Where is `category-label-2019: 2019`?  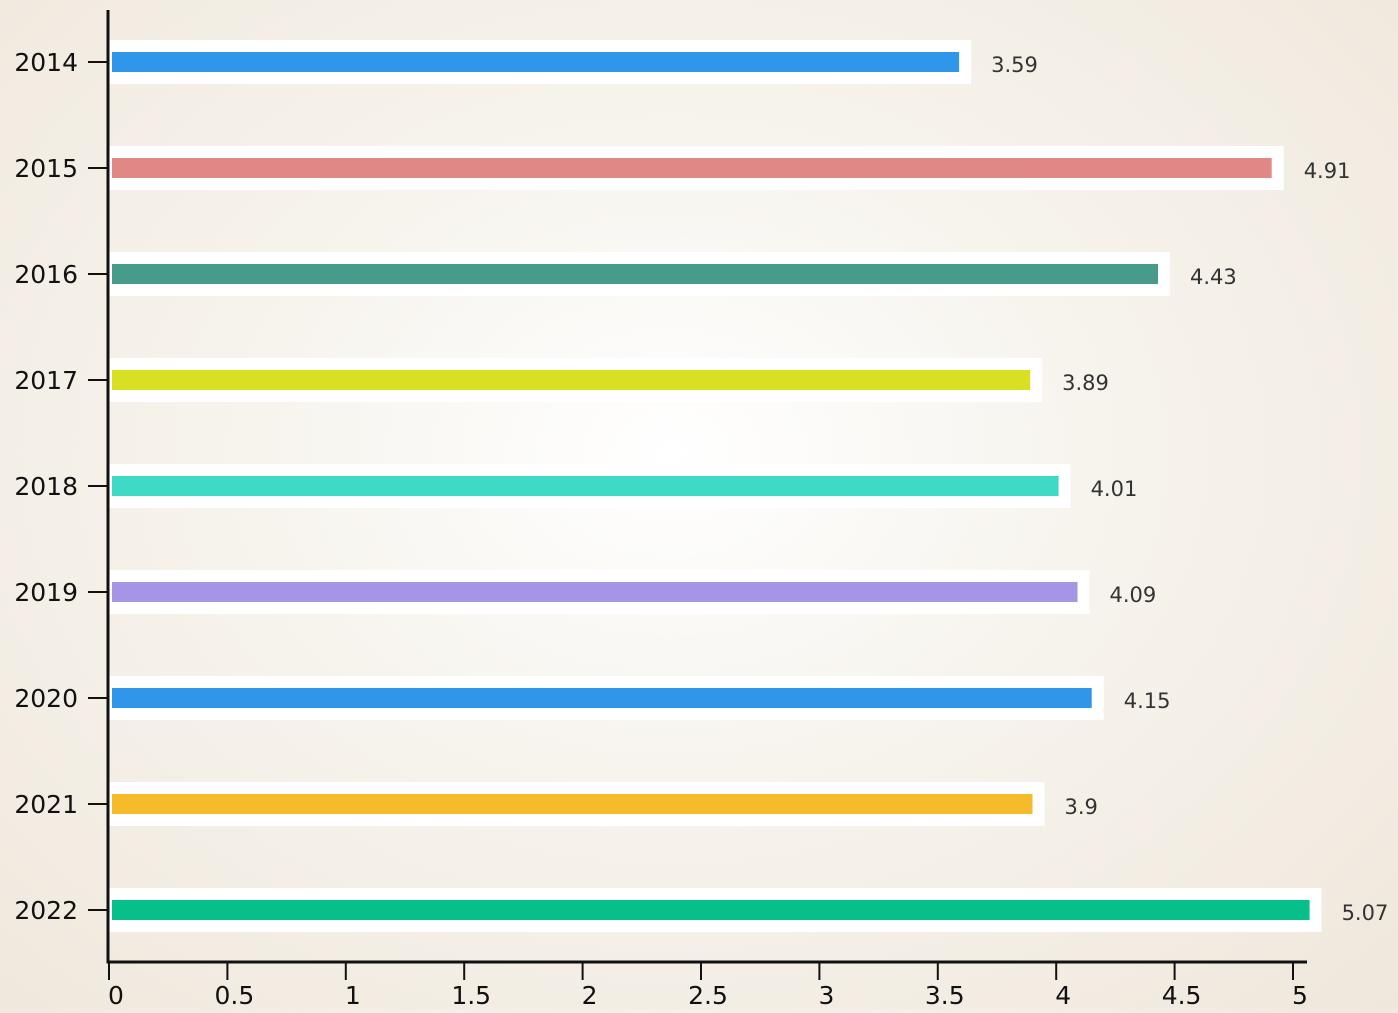 category-label-2019: 2019 is located at coordinates (46, 592).